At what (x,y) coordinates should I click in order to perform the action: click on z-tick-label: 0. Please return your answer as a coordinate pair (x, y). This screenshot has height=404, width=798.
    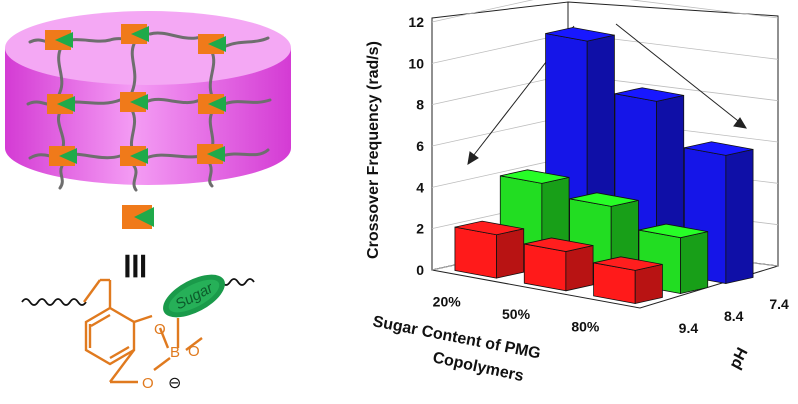
    Looking at the image, I should click on (420, 270).